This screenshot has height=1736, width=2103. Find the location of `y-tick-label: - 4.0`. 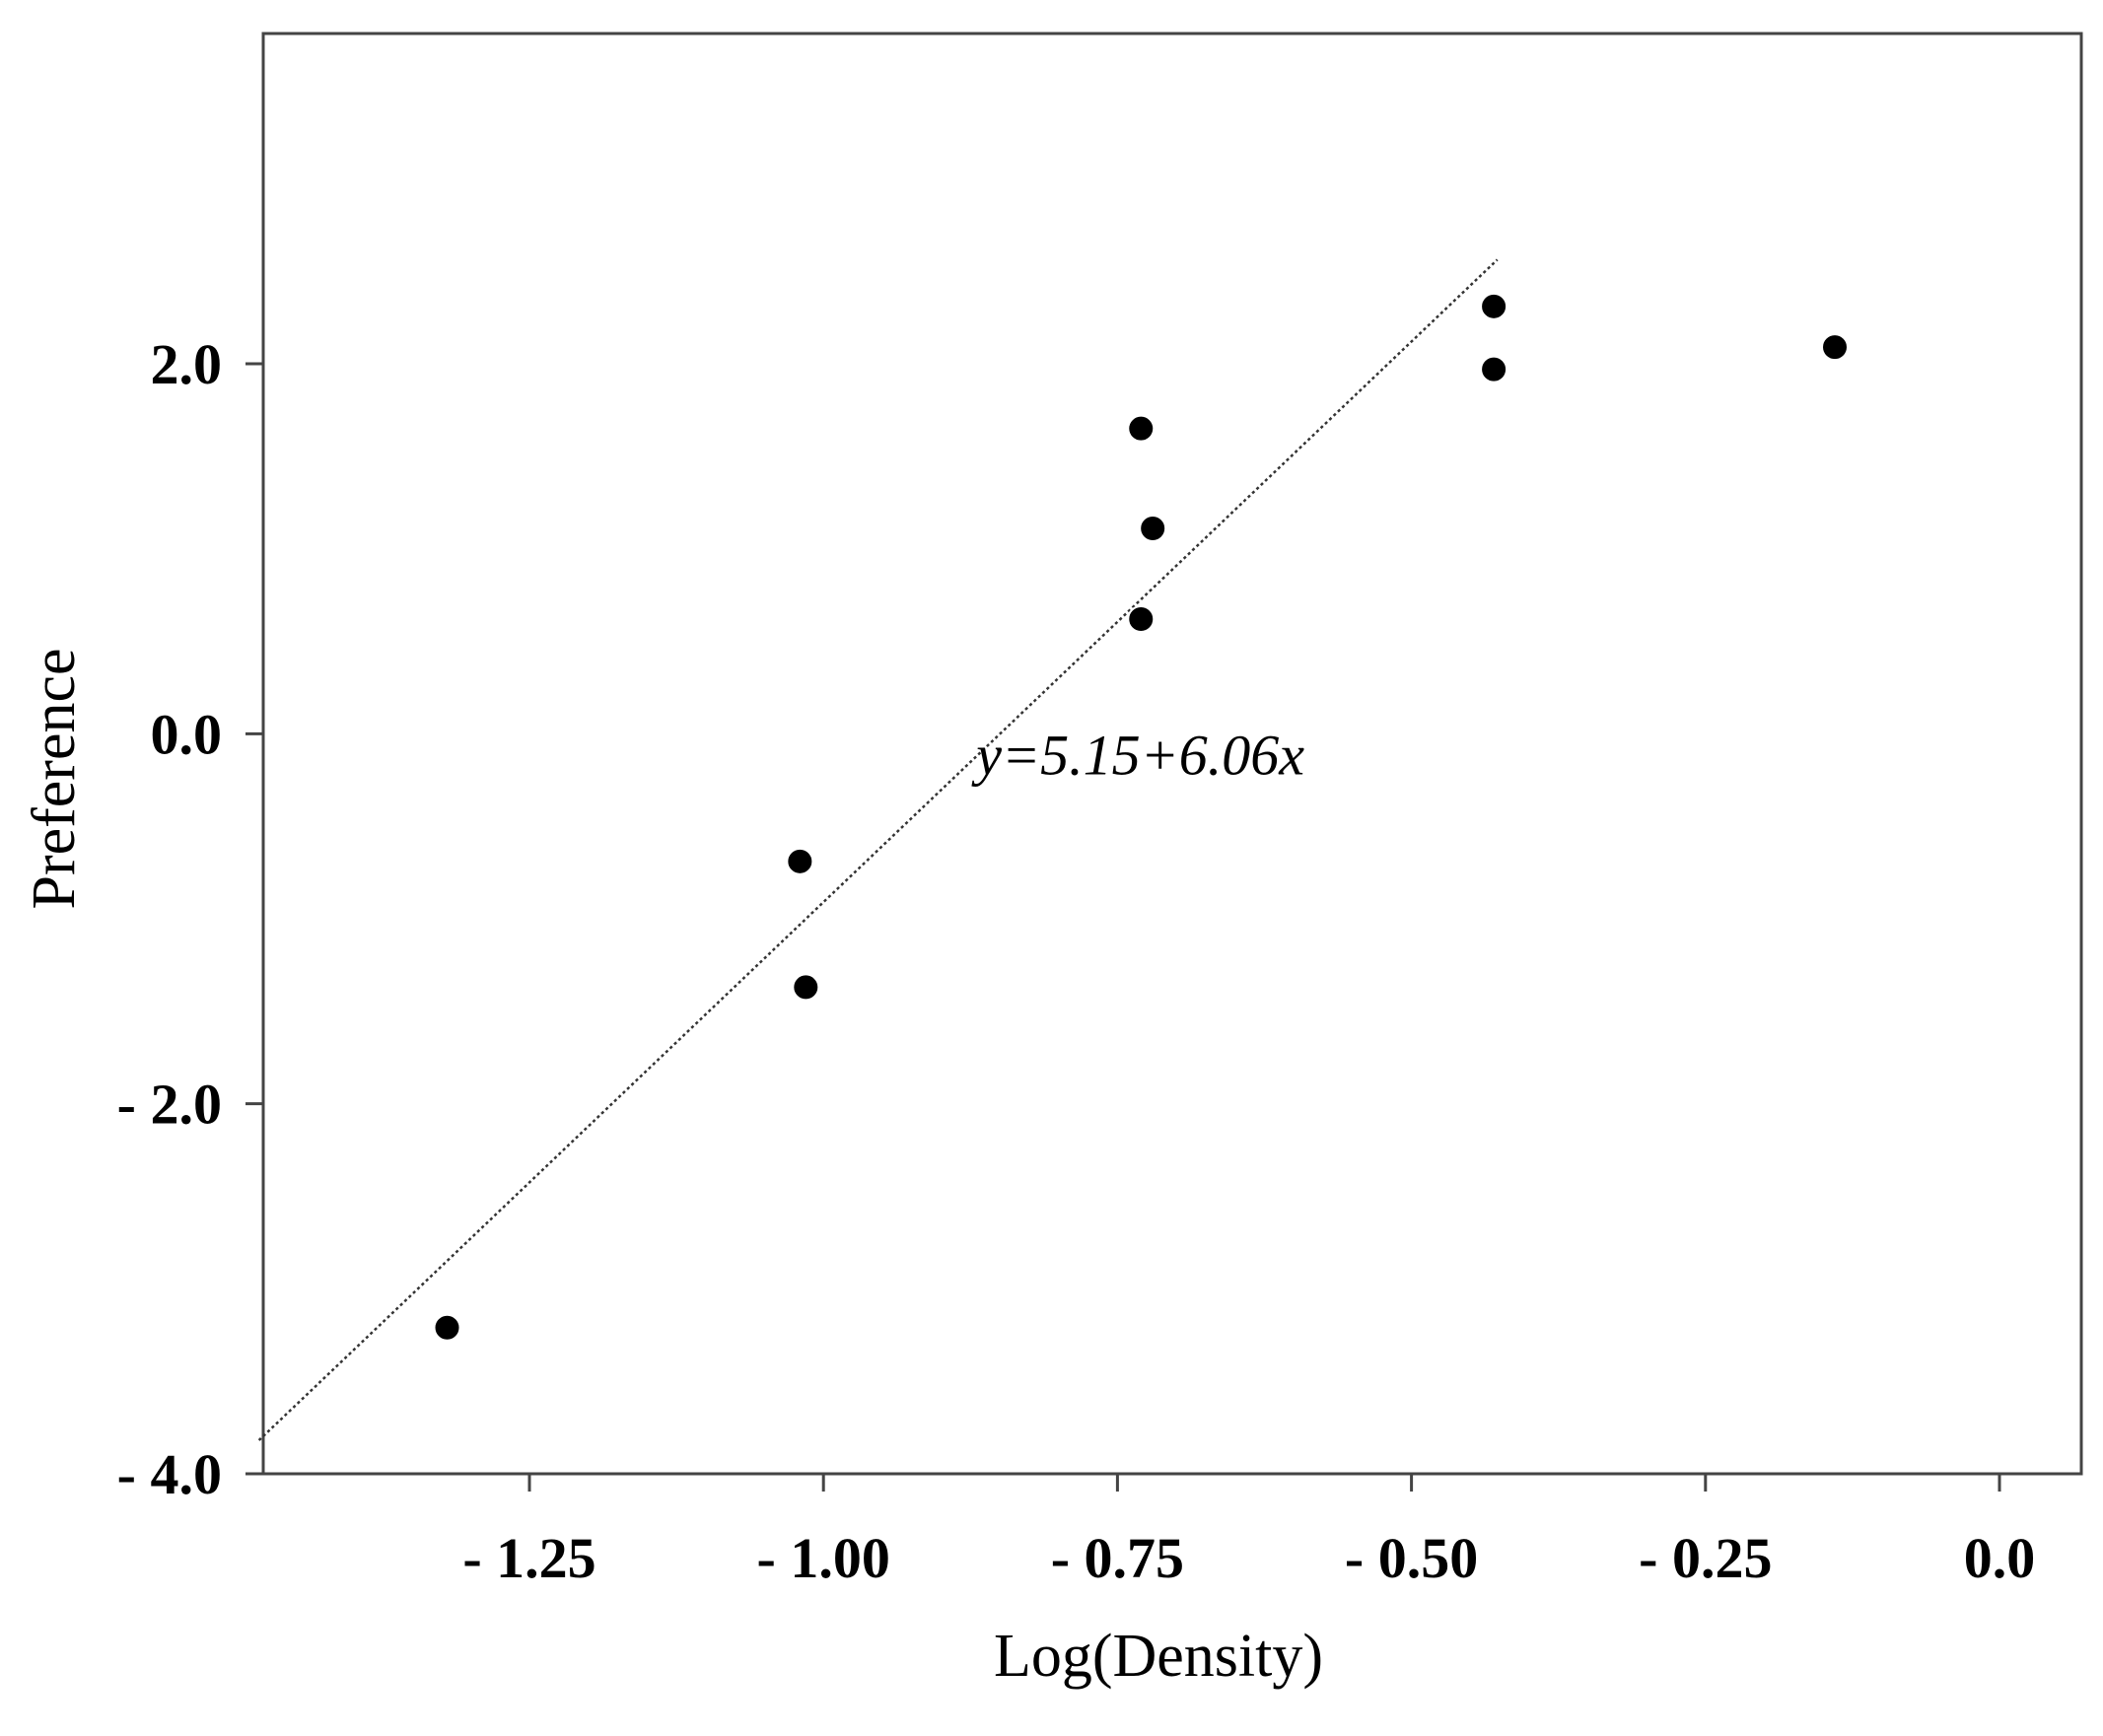

y-tick-label: - 4.0 is located at coordinates (169, 1474).